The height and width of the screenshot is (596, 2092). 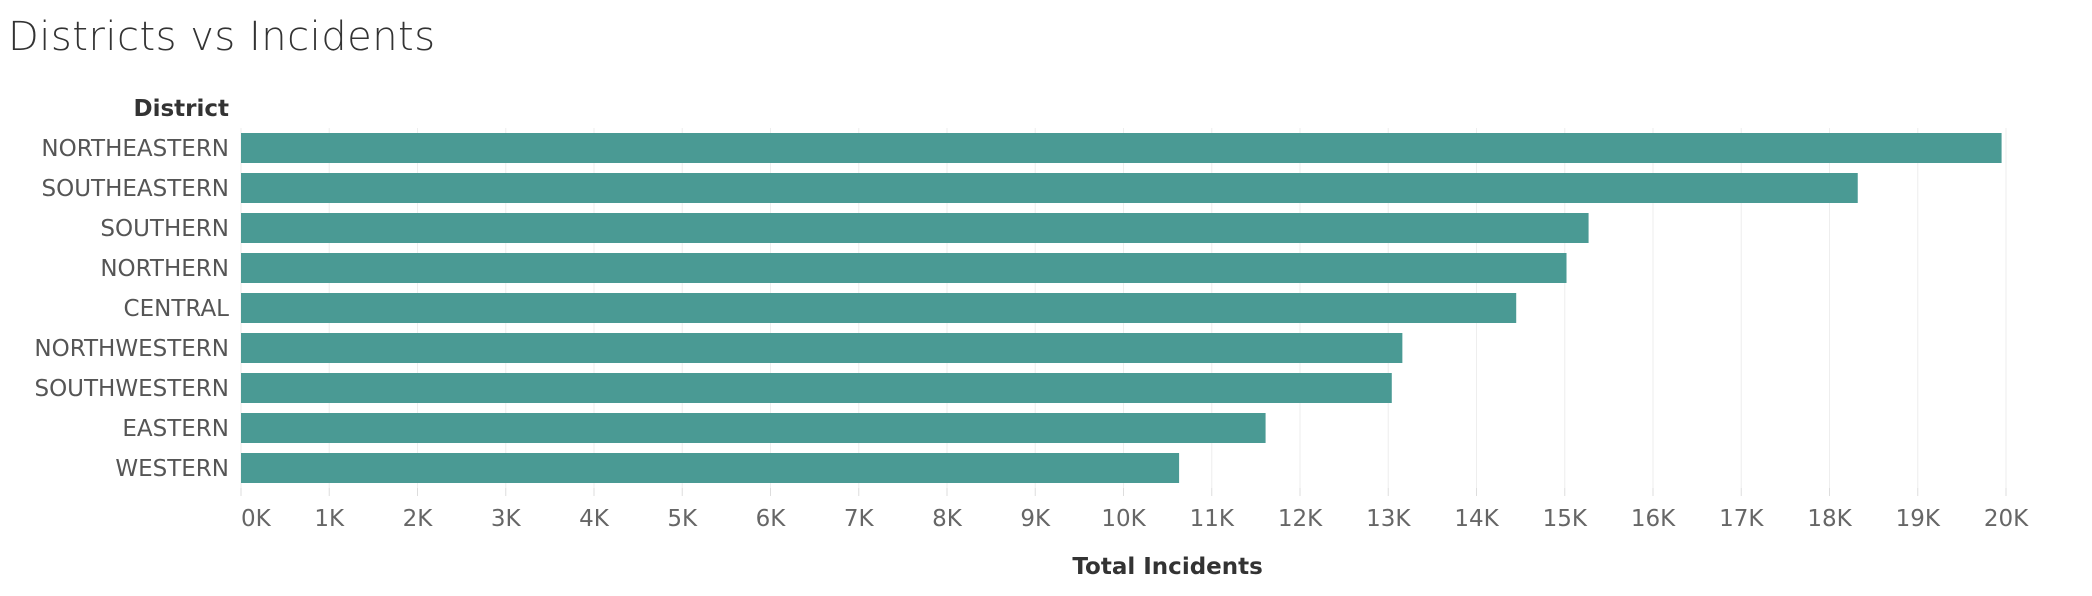 What do you see at coordinates (2006, 519) in the screenshot?
I see `tick-label-20K: 20K` at bounding box center [2006, 519].